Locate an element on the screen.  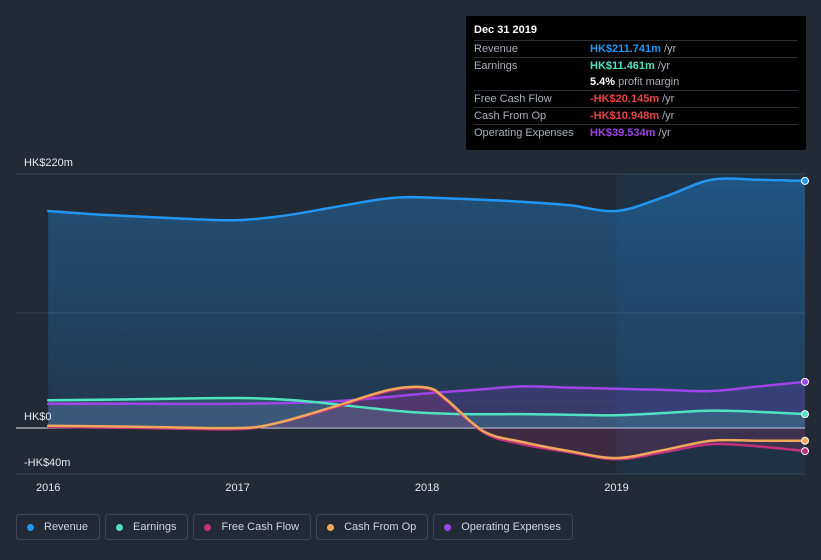
tooltip-value: HK$11.461m is located at coordinates (622, 66).